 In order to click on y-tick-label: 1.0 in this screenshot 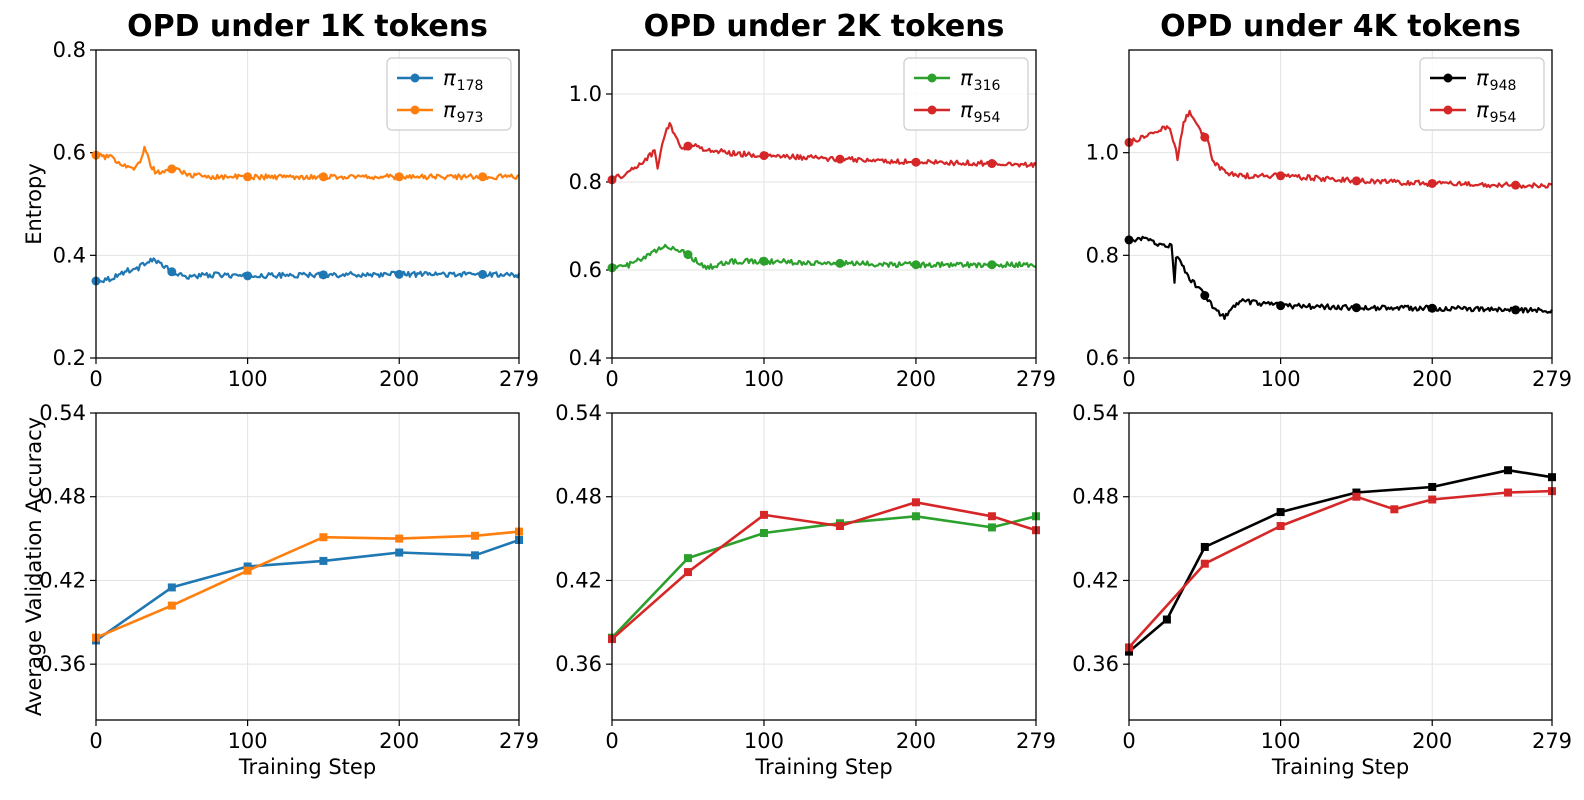, I will do `click(585, 94)`.